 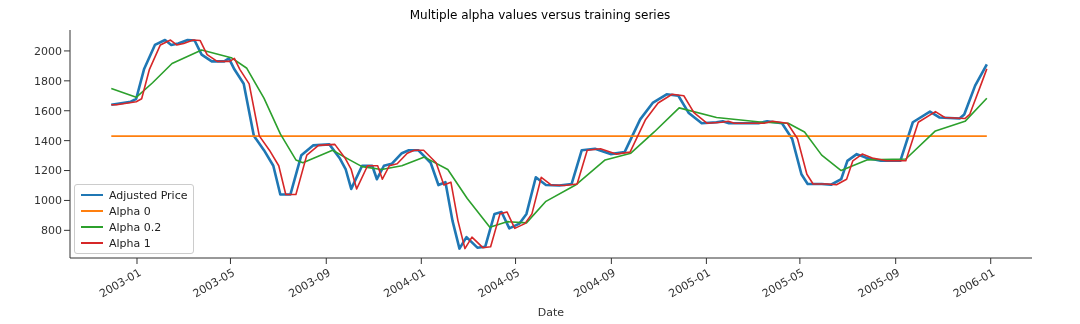 I want to click on y-tick-label: 1200, so click(x=48, y=171).